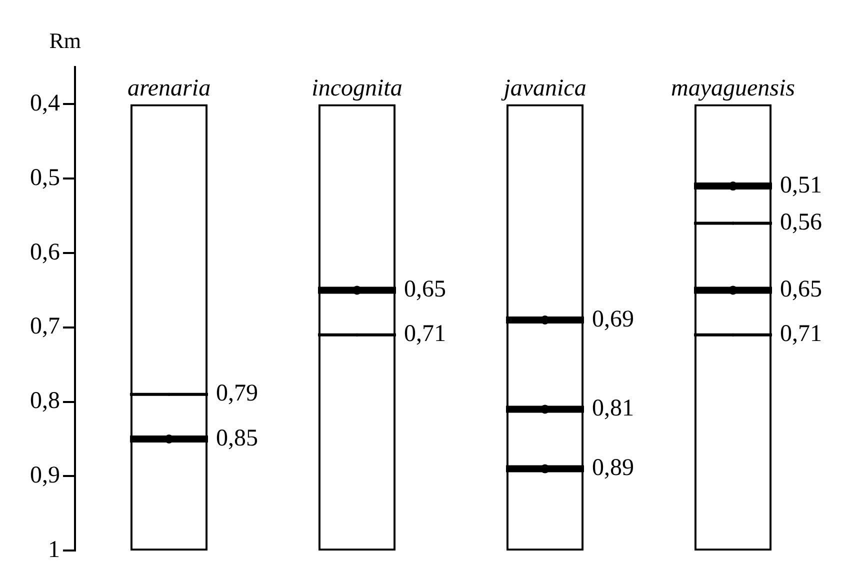  I want to click on y-tick-label: 0,8, so click(45, 401).